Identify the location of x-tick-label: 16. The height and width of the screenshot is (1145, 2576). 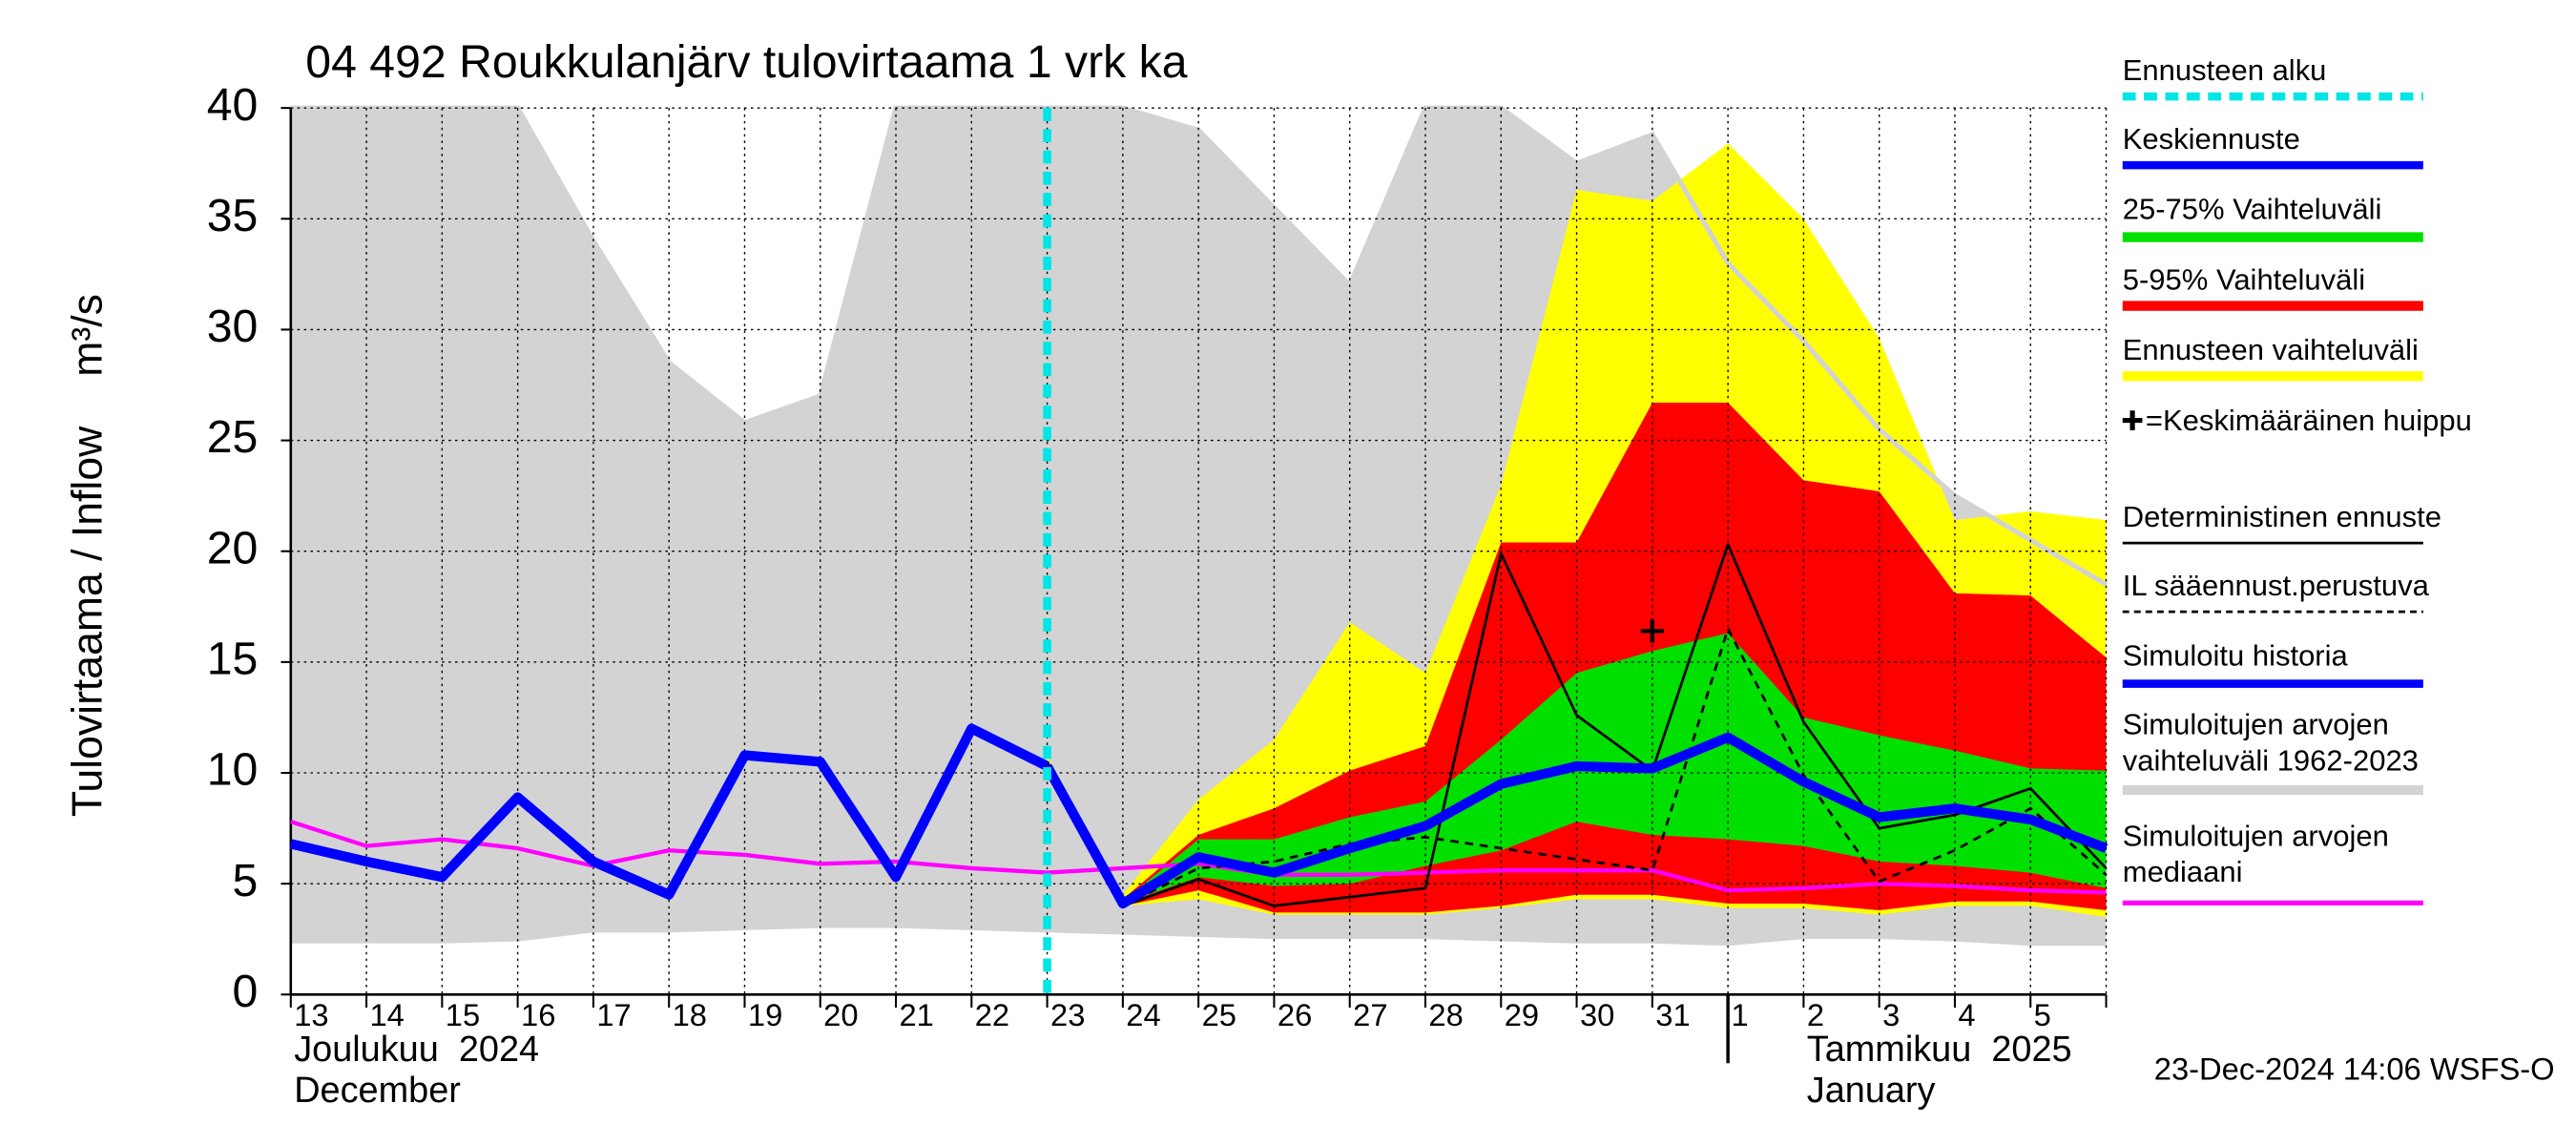
(538, 1014).